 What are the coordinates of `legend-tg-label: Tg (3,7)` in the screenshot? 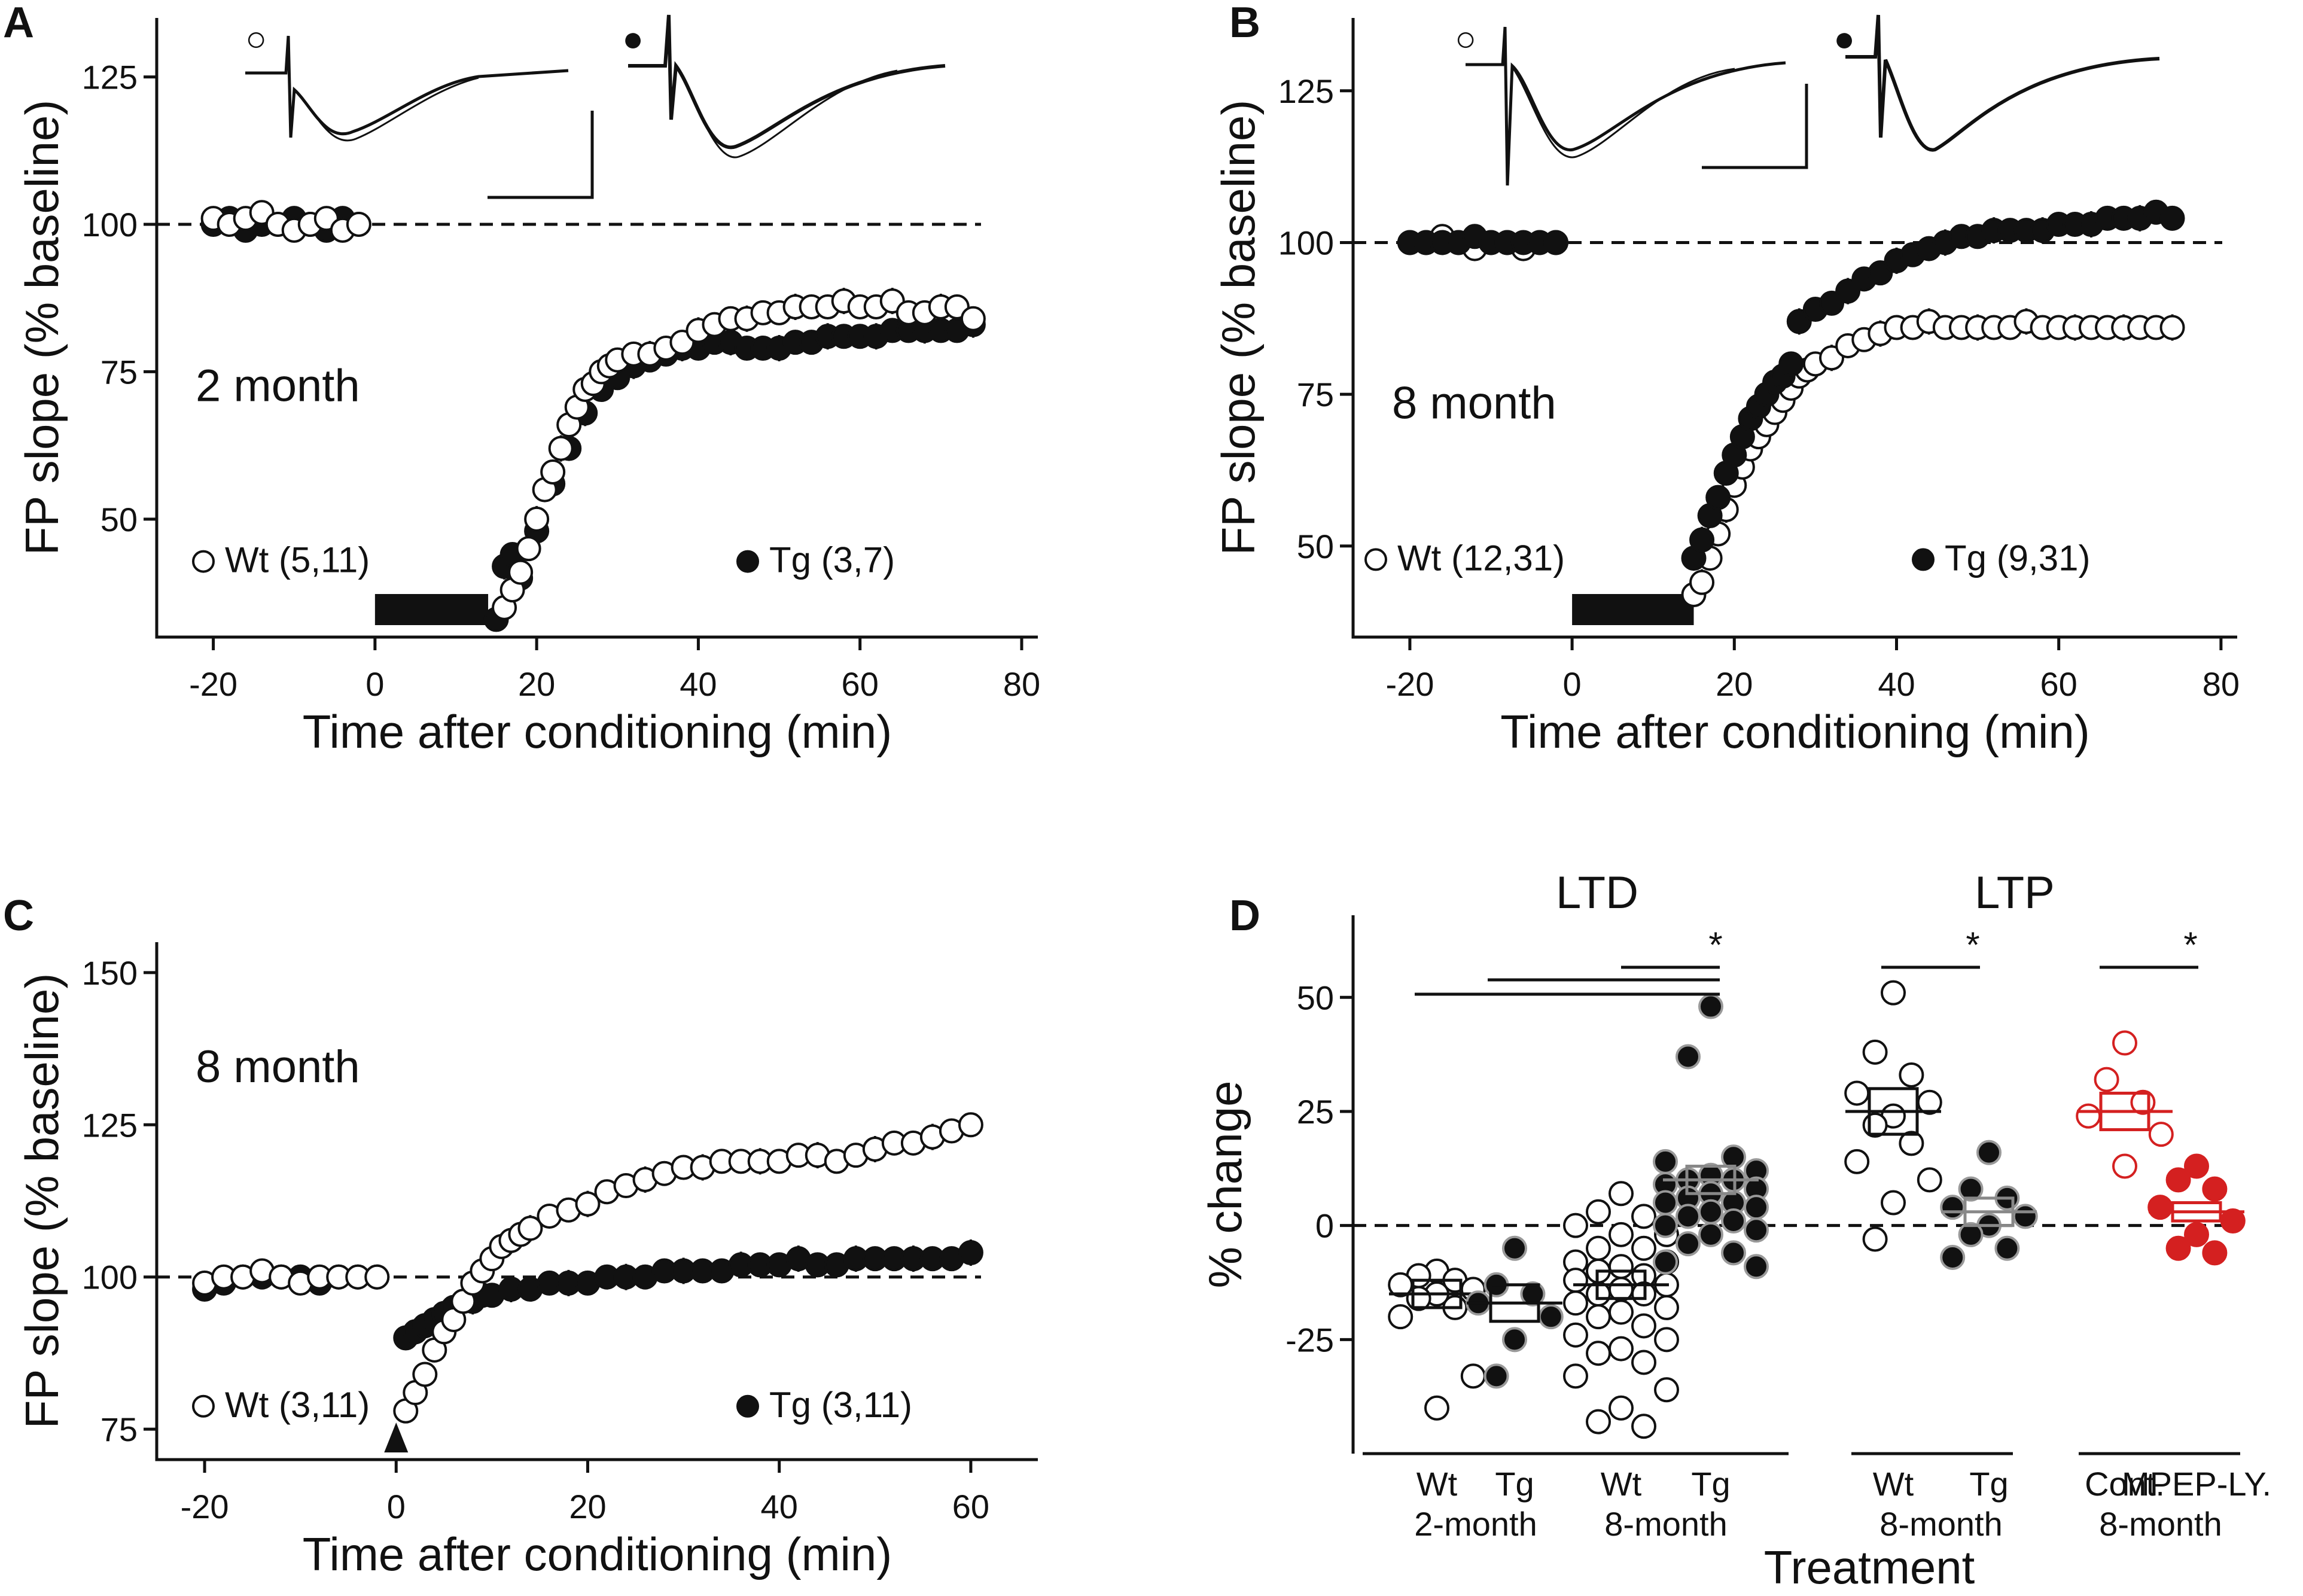 It's located at (832, 560).